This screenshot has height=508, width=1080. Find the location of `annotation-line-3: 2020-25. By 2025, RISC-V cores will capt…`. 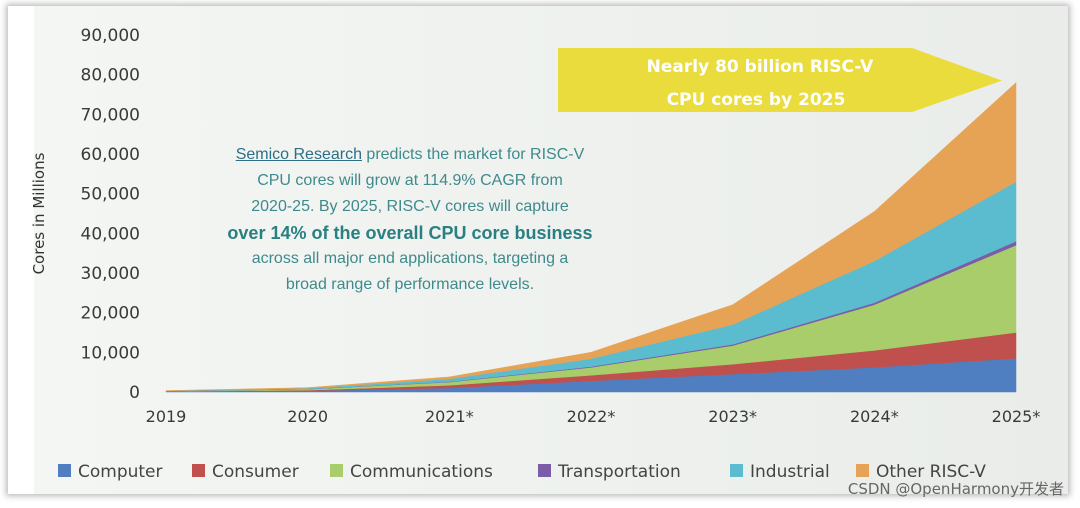

annotation-line-3: 2020-25. By 2025, RISC-V cores will capt… is located at coordinates (410, 206).